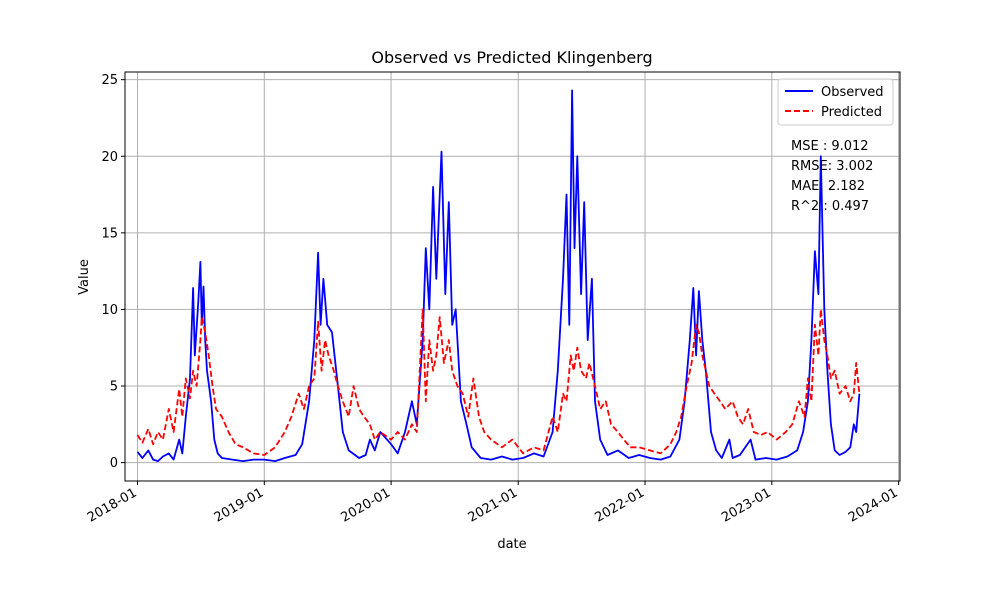 The height and width of the screenshot is (600, 1000). I want to click on metric-r2: R^2 : 0.497, so click(830, 206).